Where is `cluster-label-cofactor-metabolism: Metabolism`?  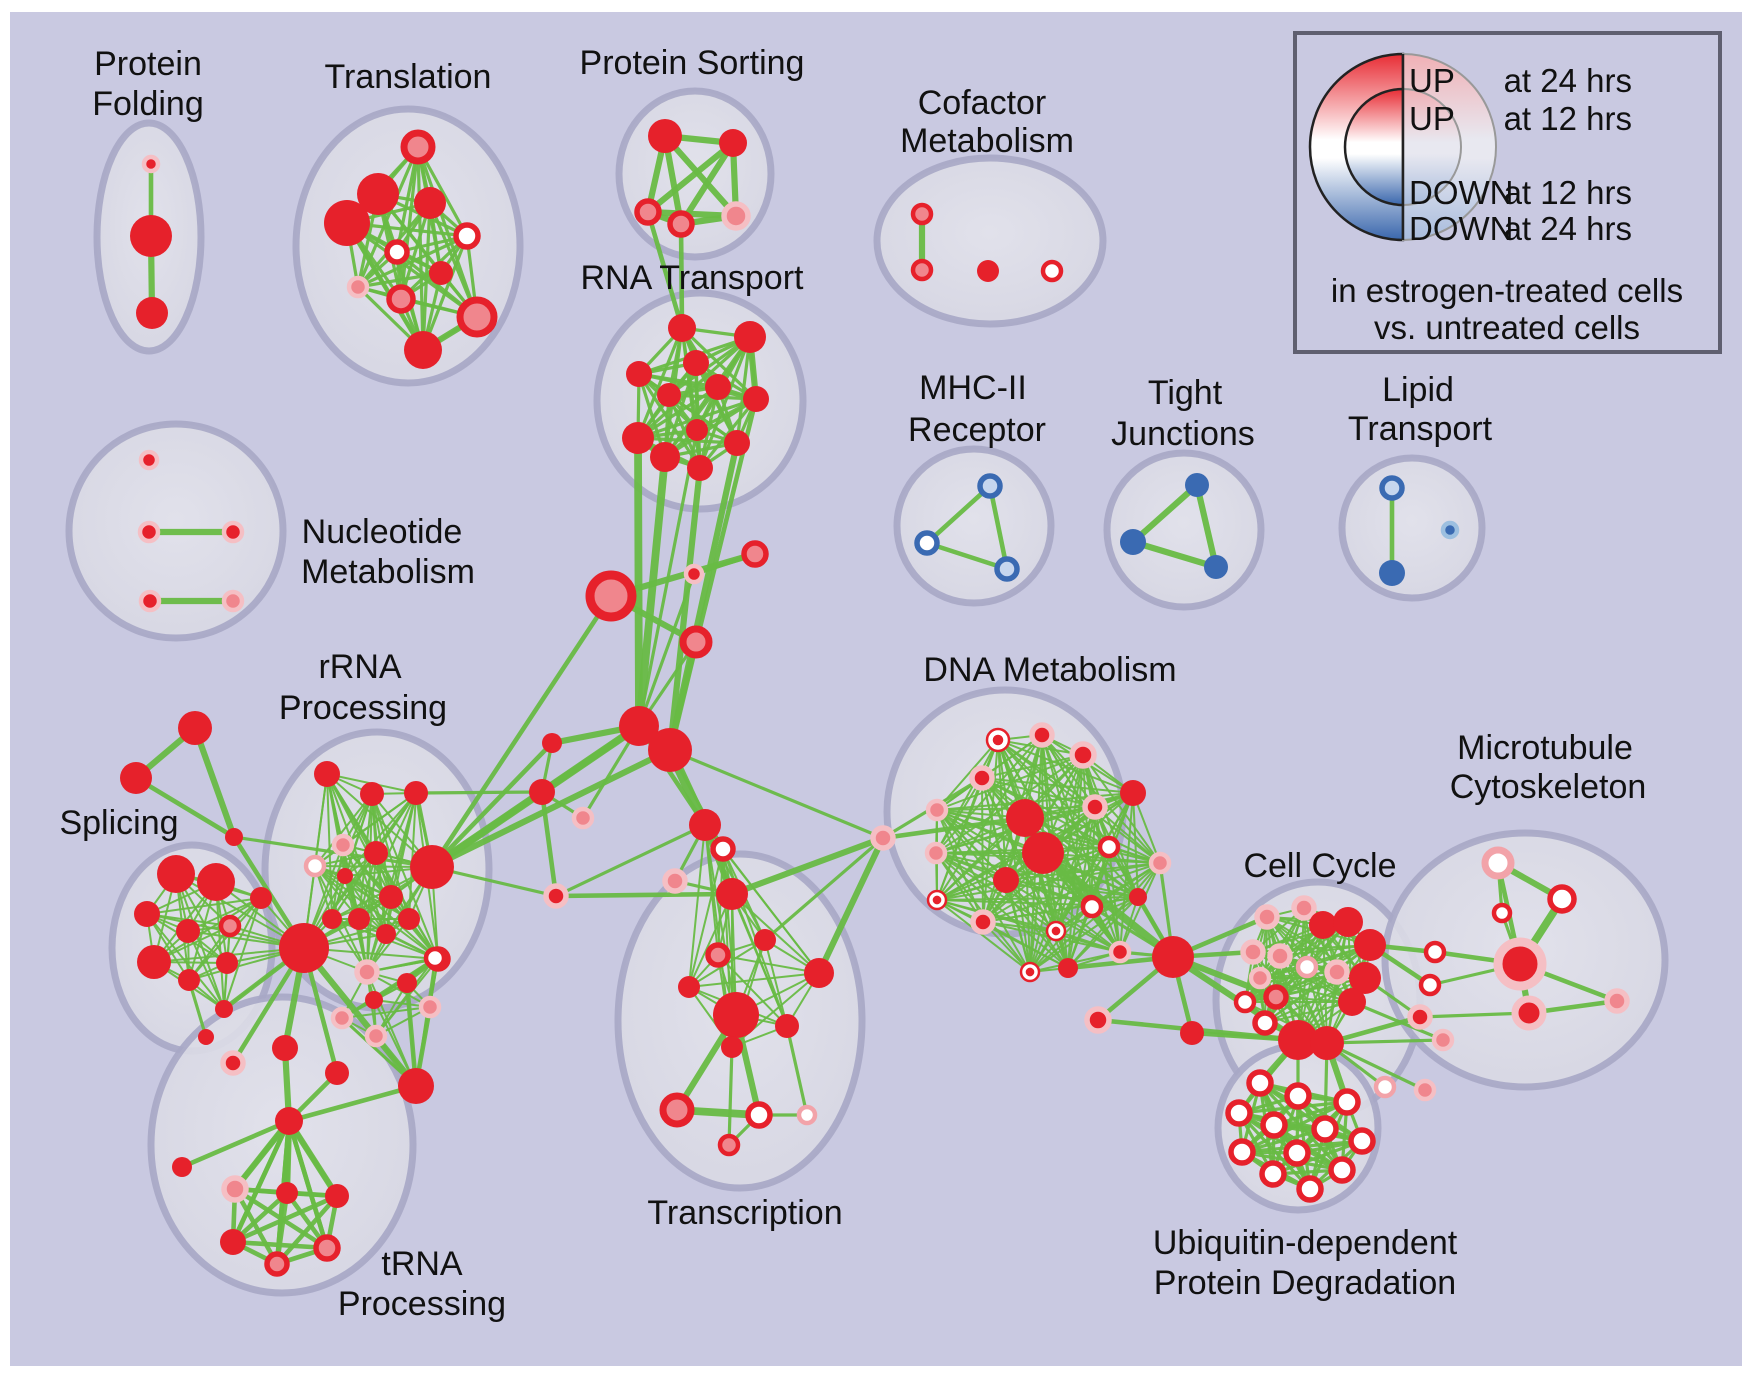
cluster-label-cofactor-metabolism: Metabolism is located at coordinates (987, 141).